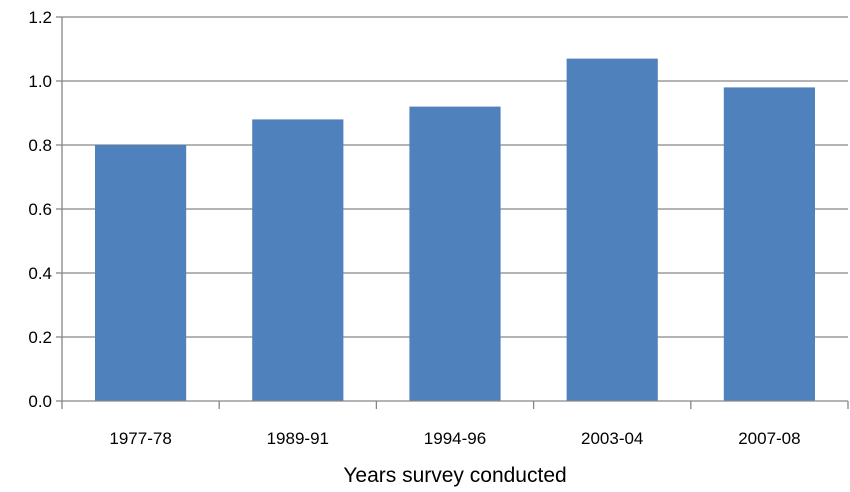  Describe the element at coordinates (298, 438) in the screenshot. I see `x-tick-label: 1989-91` at that location.